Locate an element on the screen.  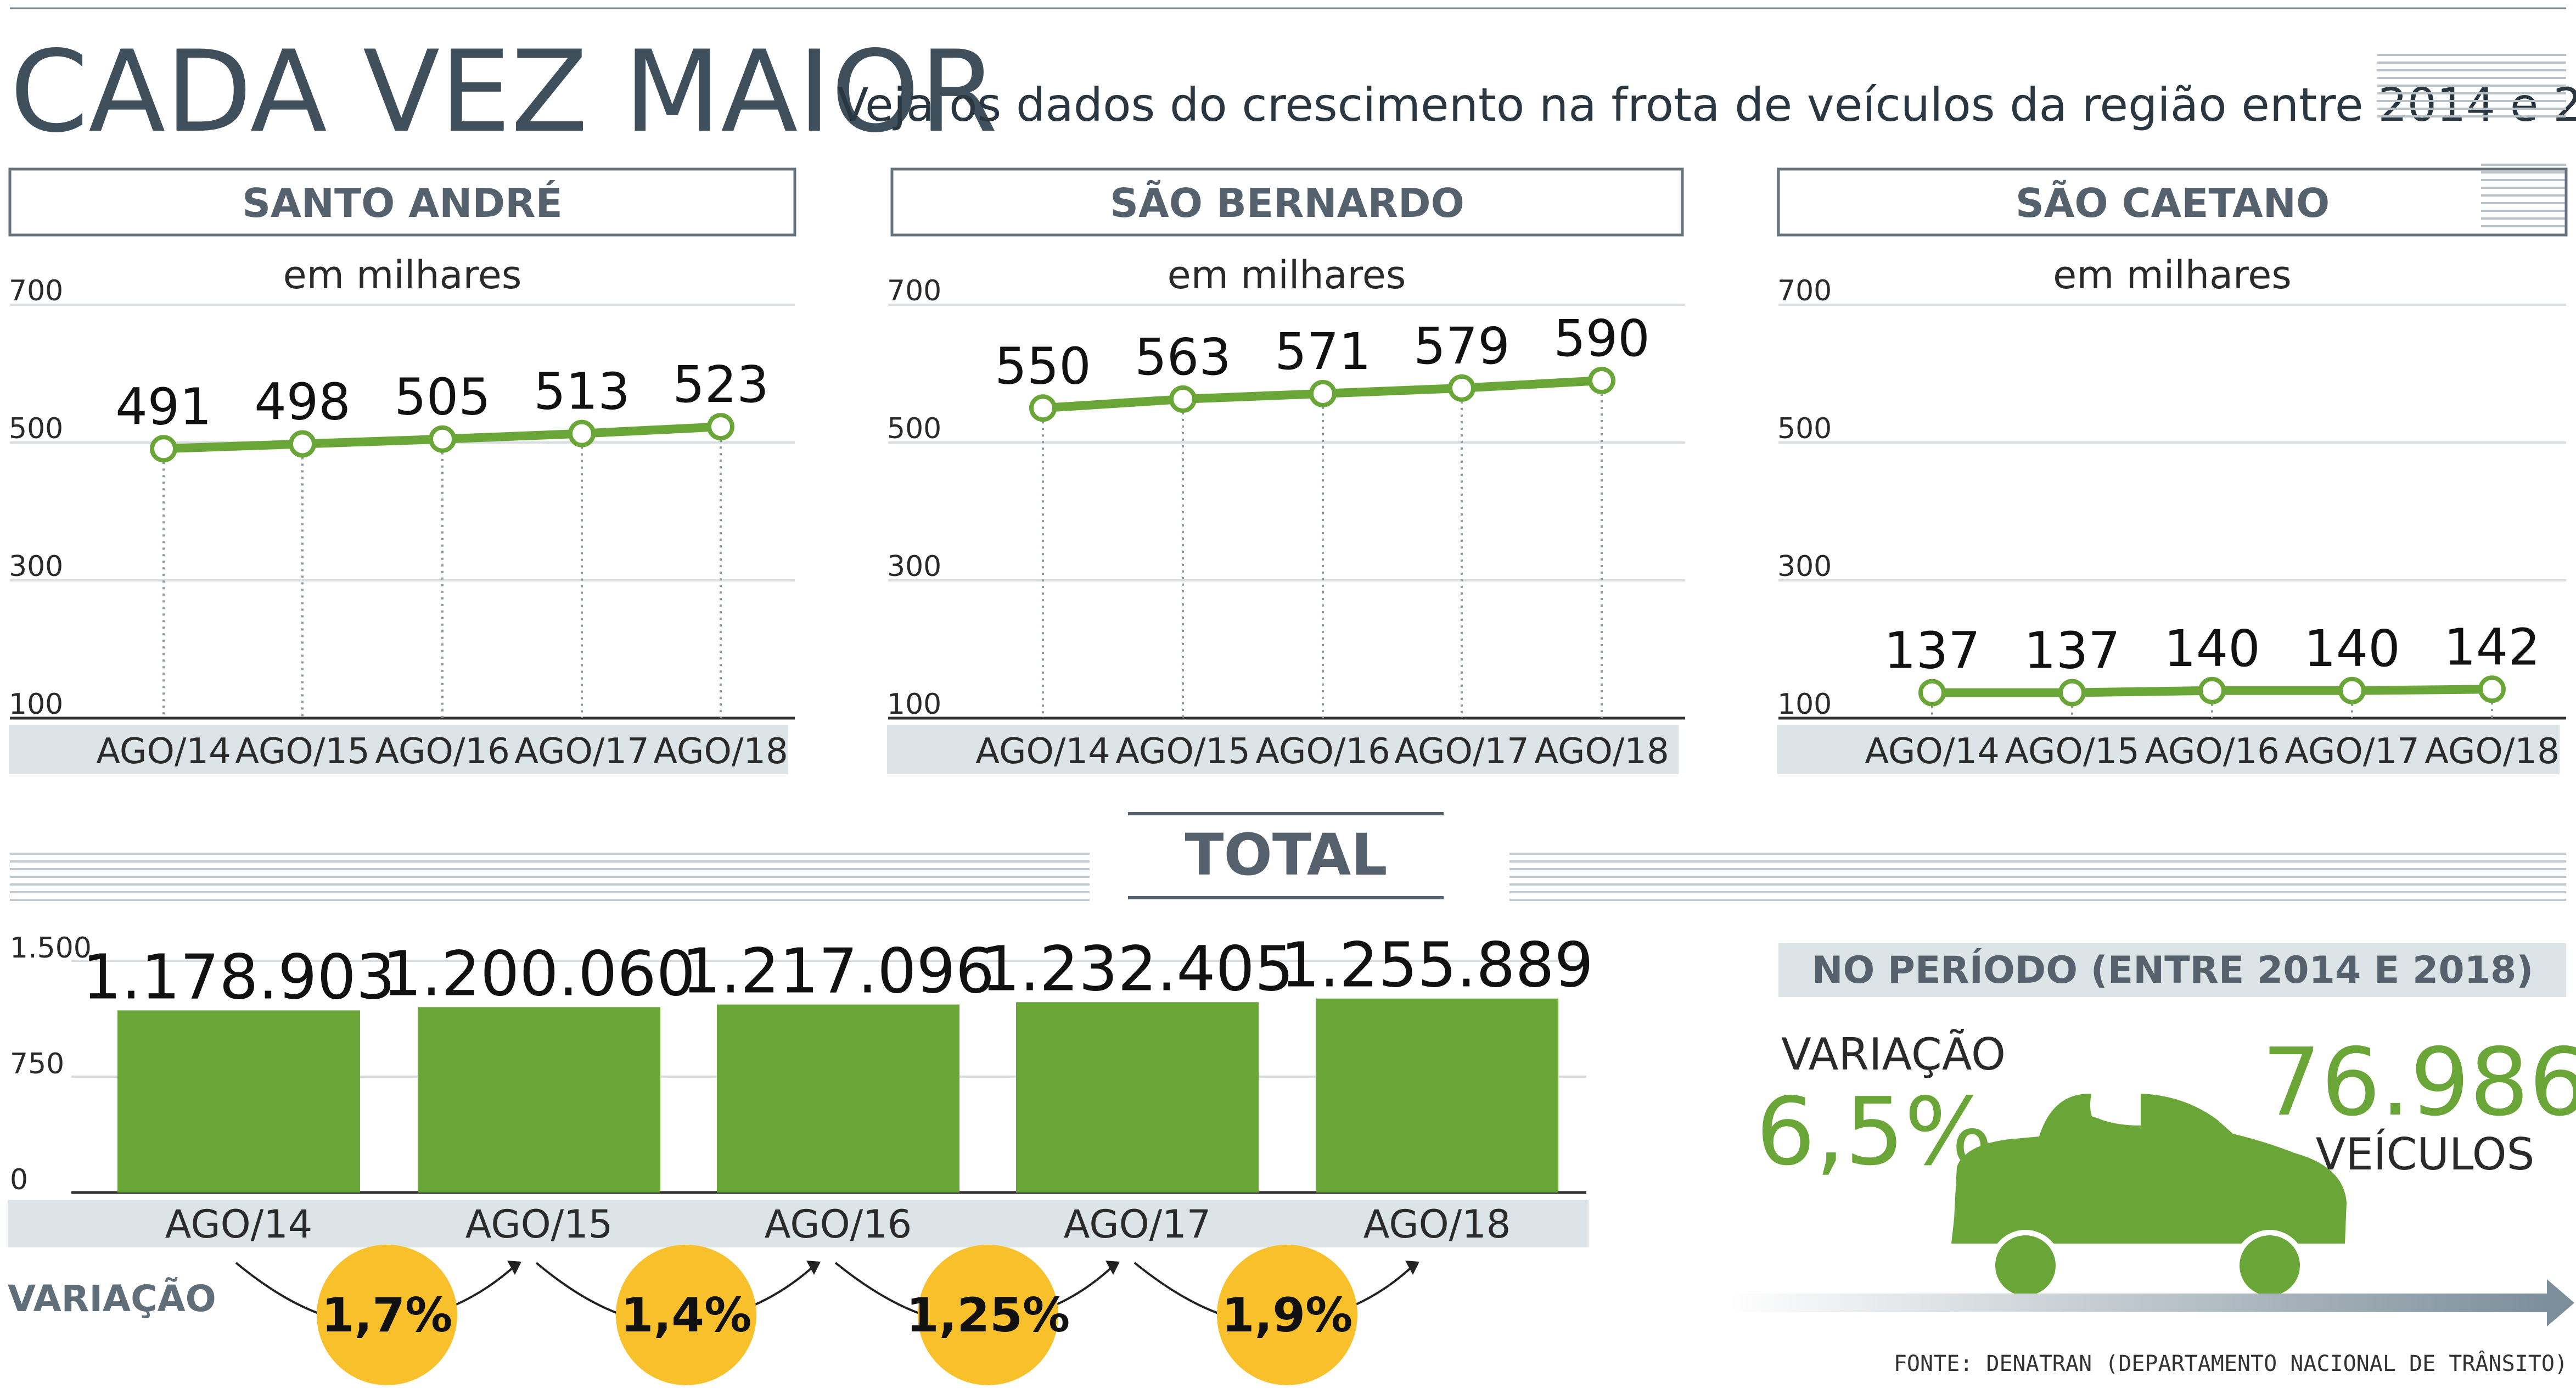
y-tick-label: 1.500 is located at coordinates (51, 948).